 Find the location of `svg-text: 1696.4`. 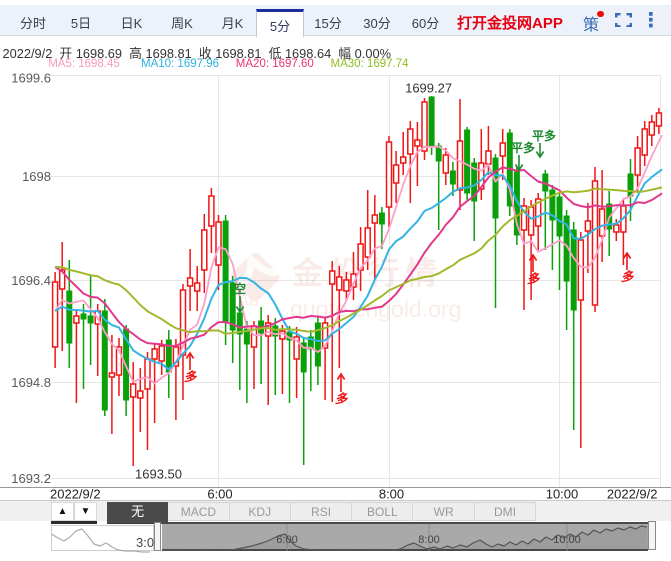

svg-text: 1696.4 is located at coordinates (31, 280).